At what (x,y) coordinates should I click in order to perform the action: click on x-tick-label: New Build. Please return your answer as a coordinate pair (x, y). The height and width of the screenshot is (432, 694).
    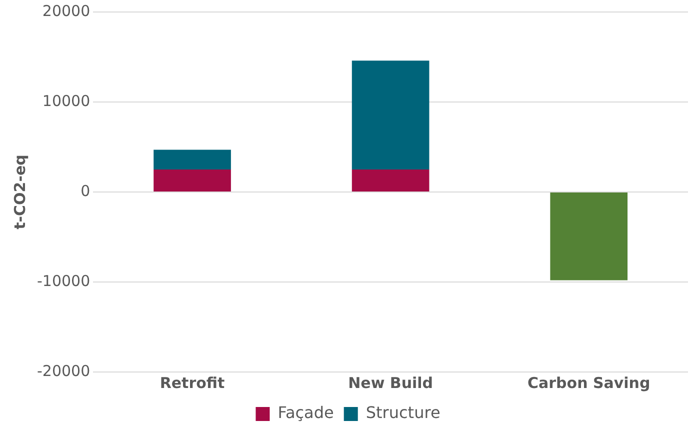
    Looking at the image, I should click on (391, 383).